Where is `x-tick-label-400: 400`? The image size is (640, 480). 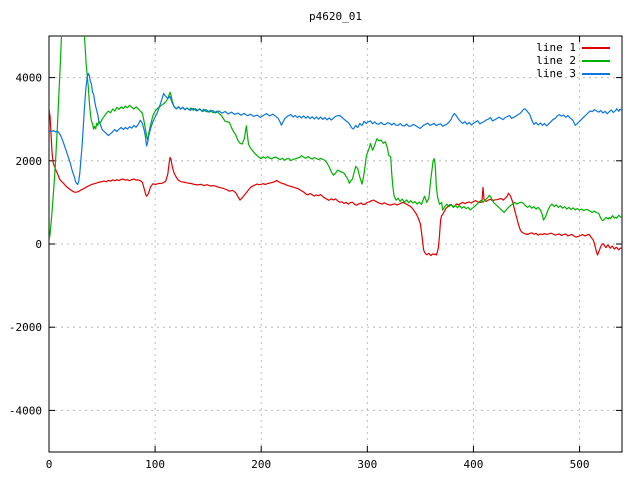 x-tick-label-400: 400 is located at coordinates (474, 464).